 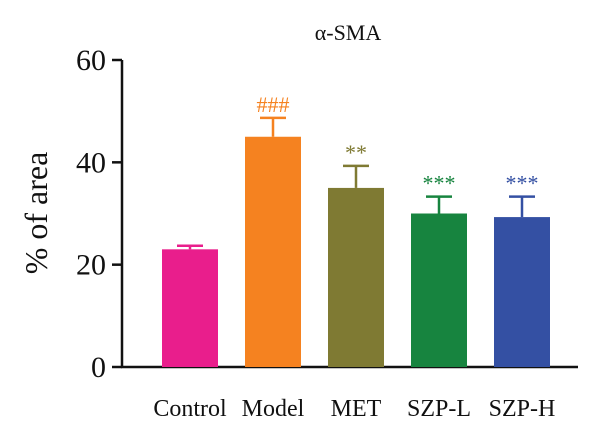 I want to click on y-tick-label: 20, so click(x=91, y=265).